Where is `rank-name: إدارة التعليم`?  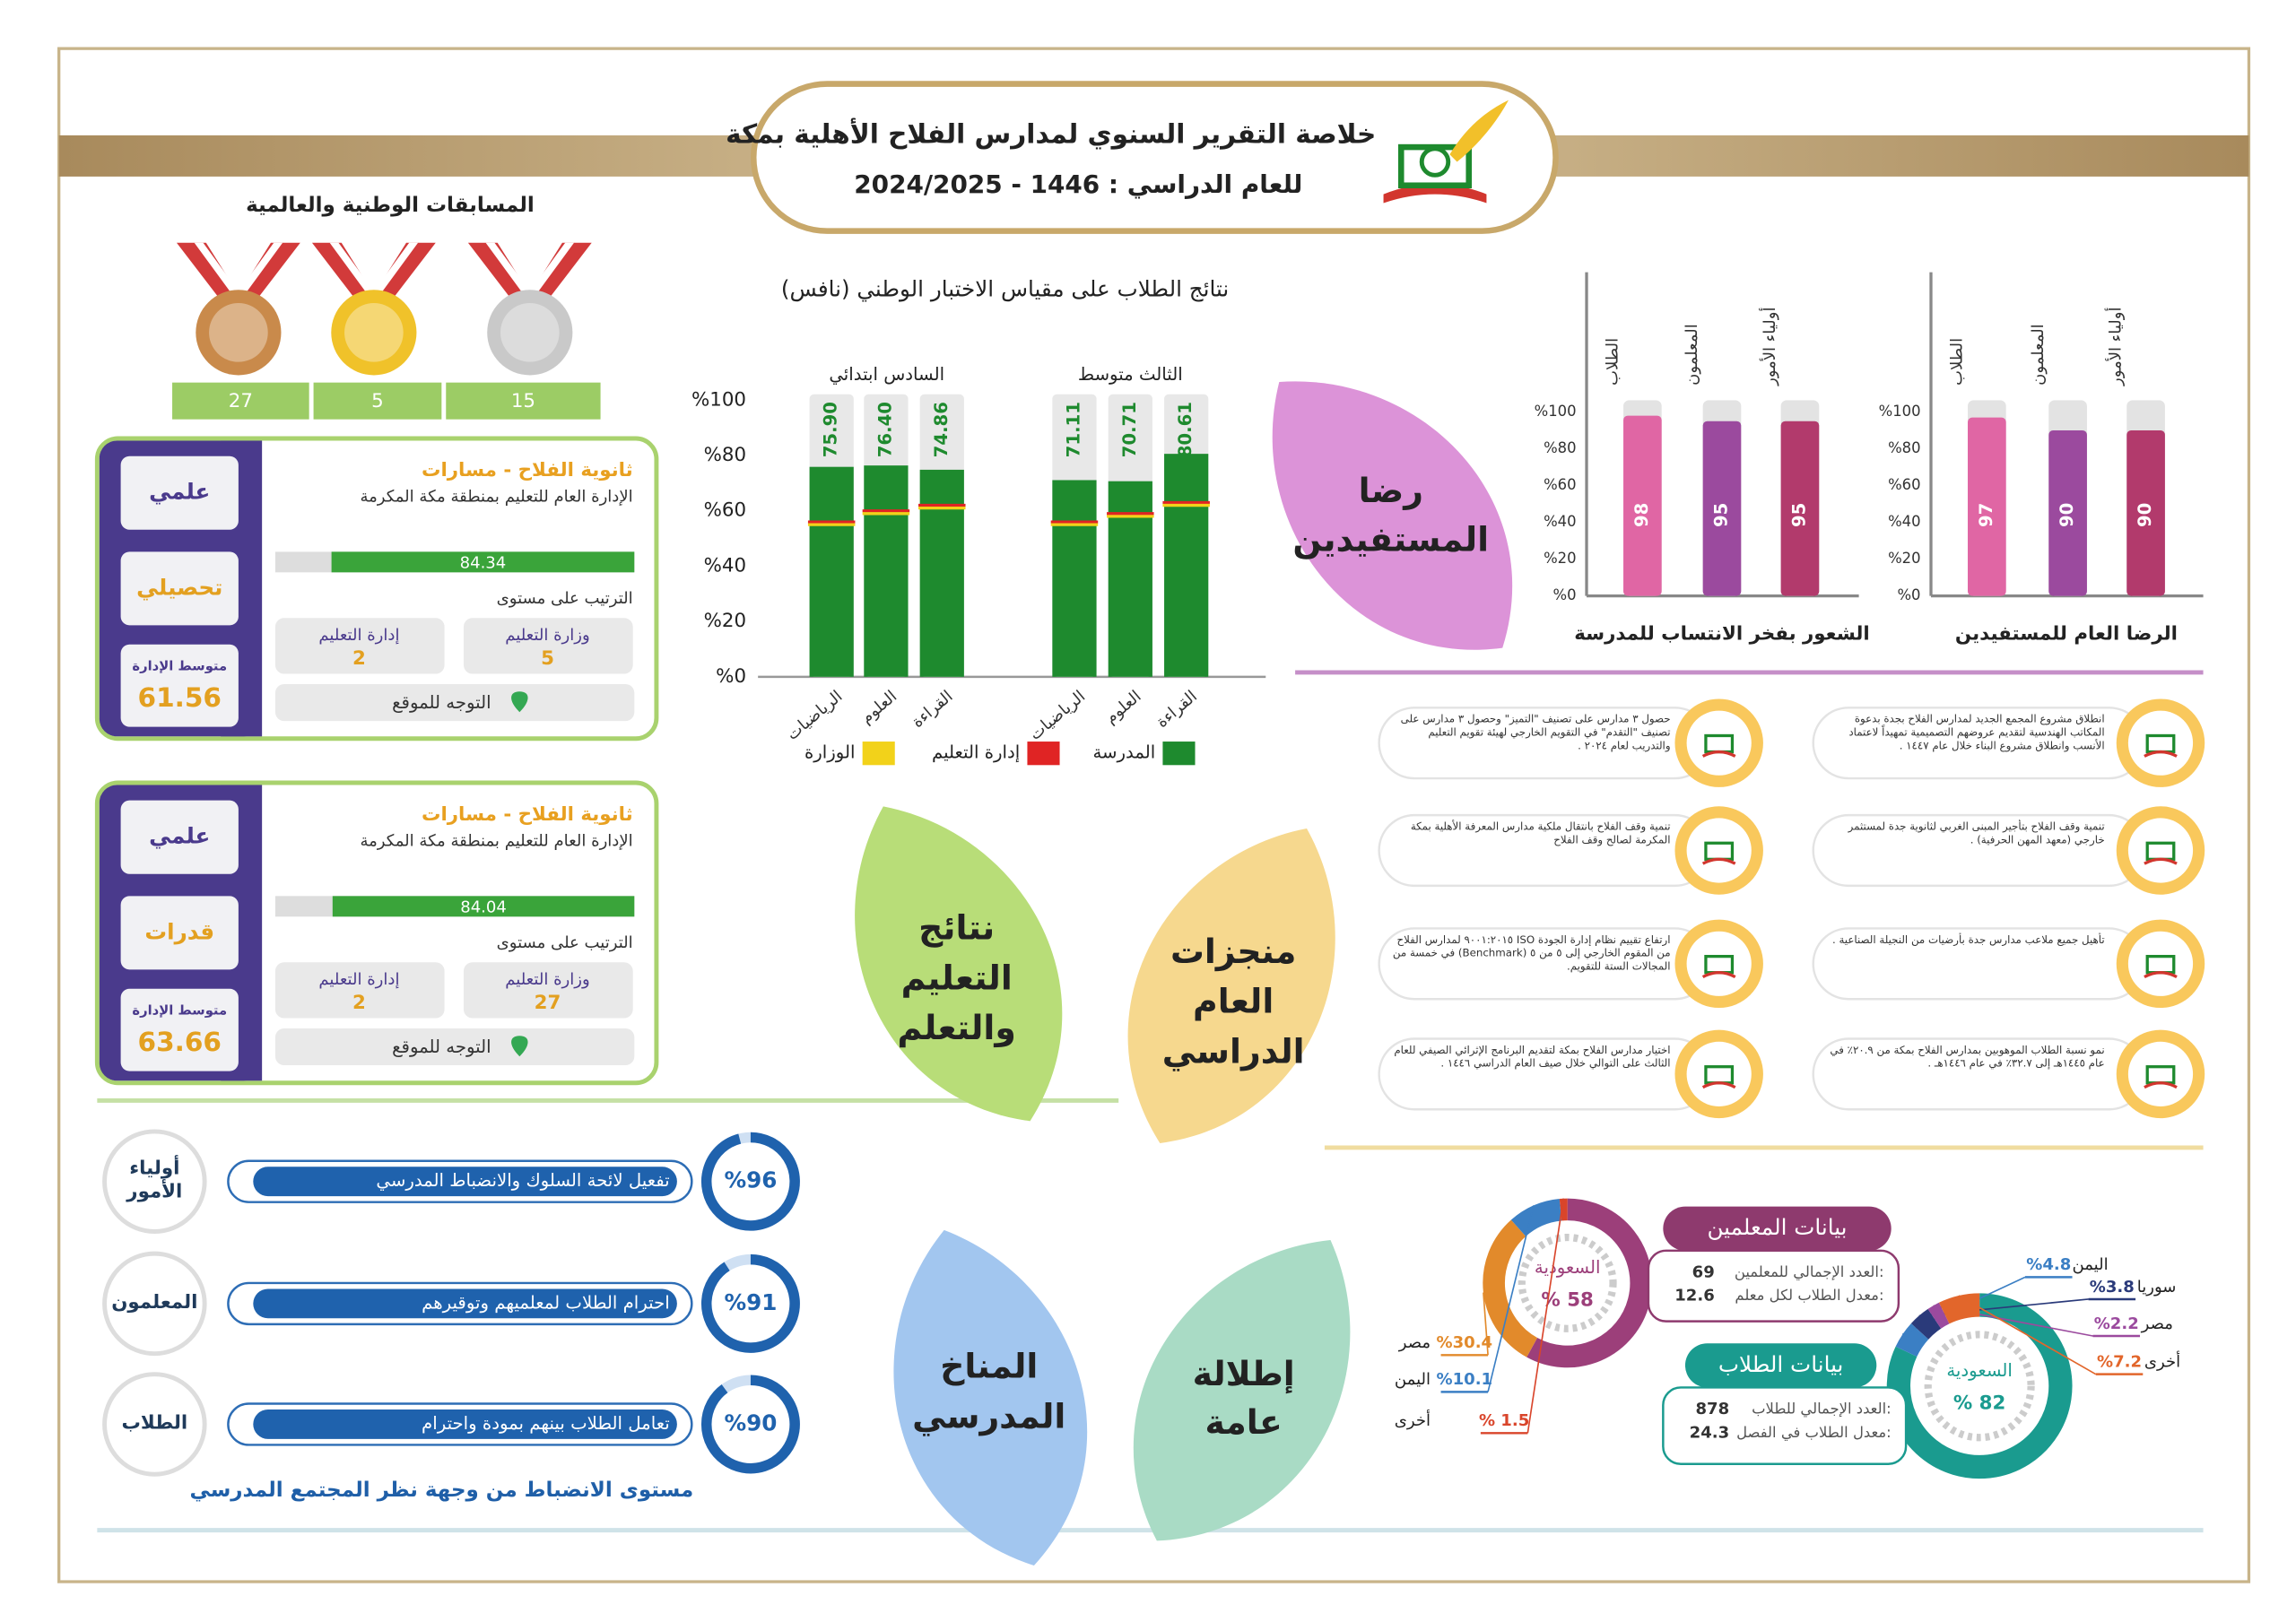
rank-name: إدارة التعليم is located at coordinates (358, 979).